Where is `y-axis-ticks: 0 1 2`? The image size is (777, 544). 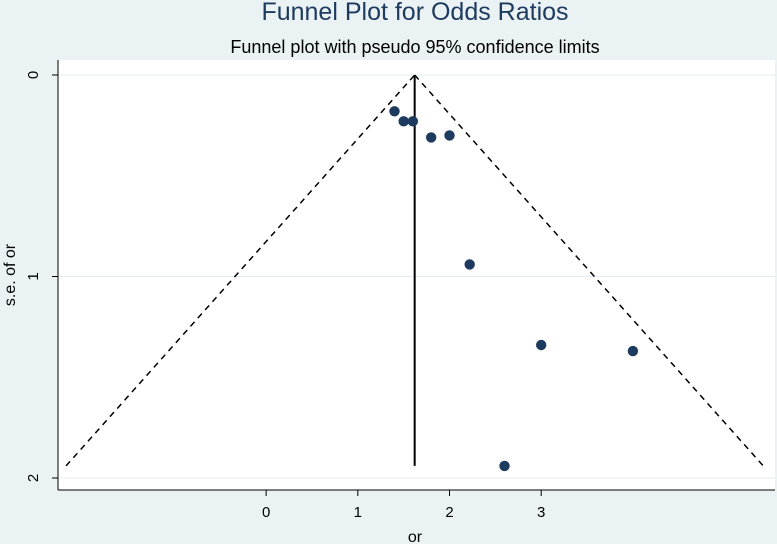 y-axis-ticks: 0 1 2 is located at coordinates (41, 276).